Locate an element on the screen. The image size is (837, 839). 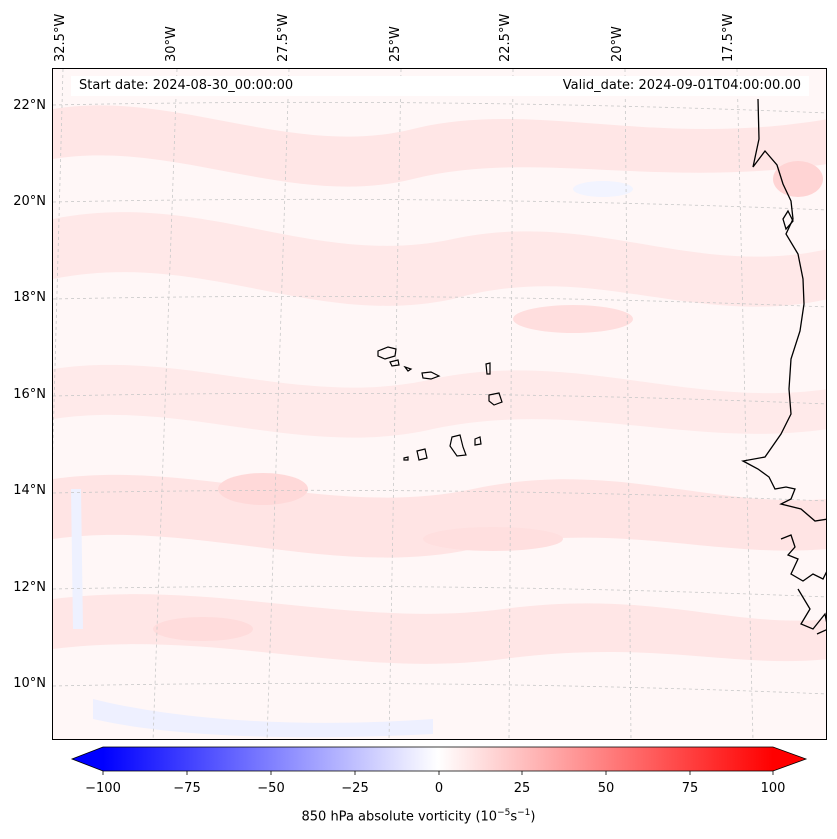
colorbar-title-end: ) is located at coordinates (533, 817).